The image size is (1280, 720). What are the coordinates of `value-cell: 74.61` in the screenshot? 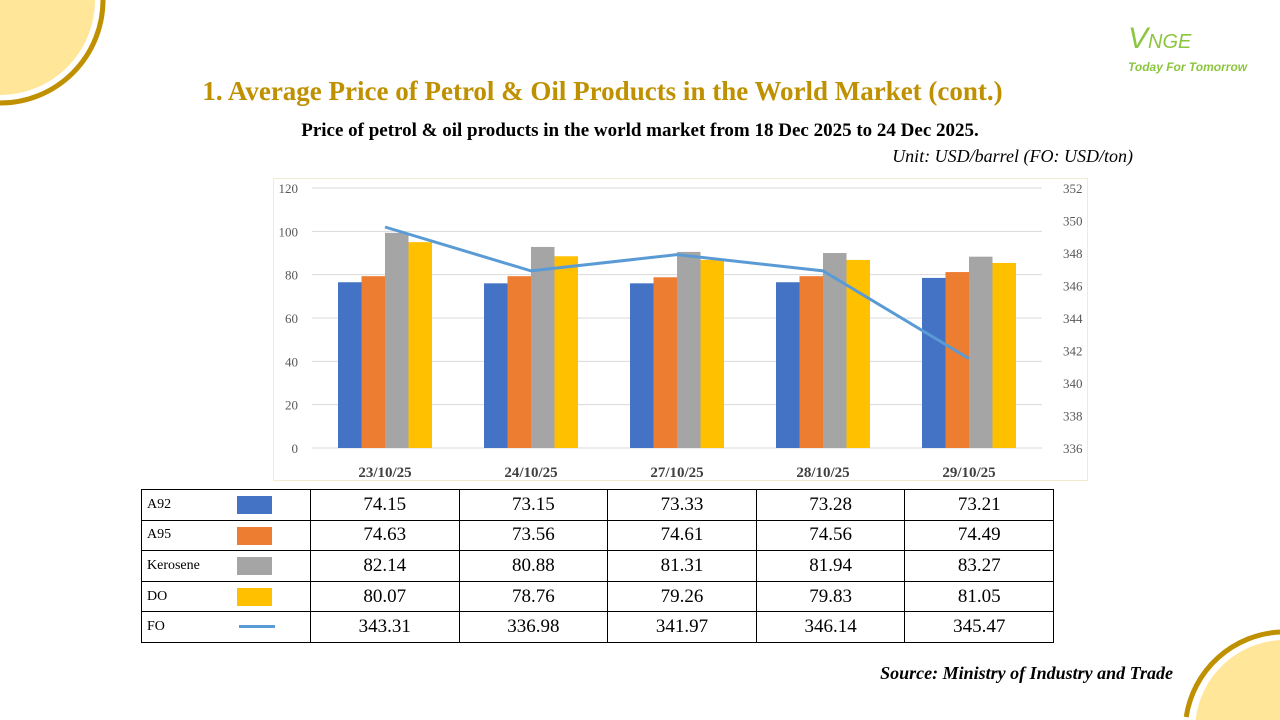 It's located at (682, 535).